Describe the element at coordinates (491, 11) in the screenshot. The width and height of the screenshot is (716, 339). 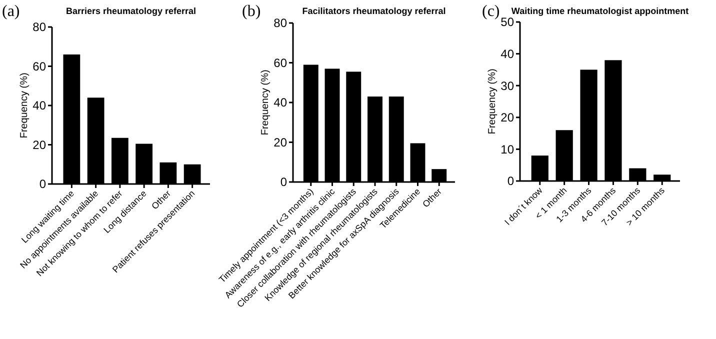
I see `text: (c)` at that location.